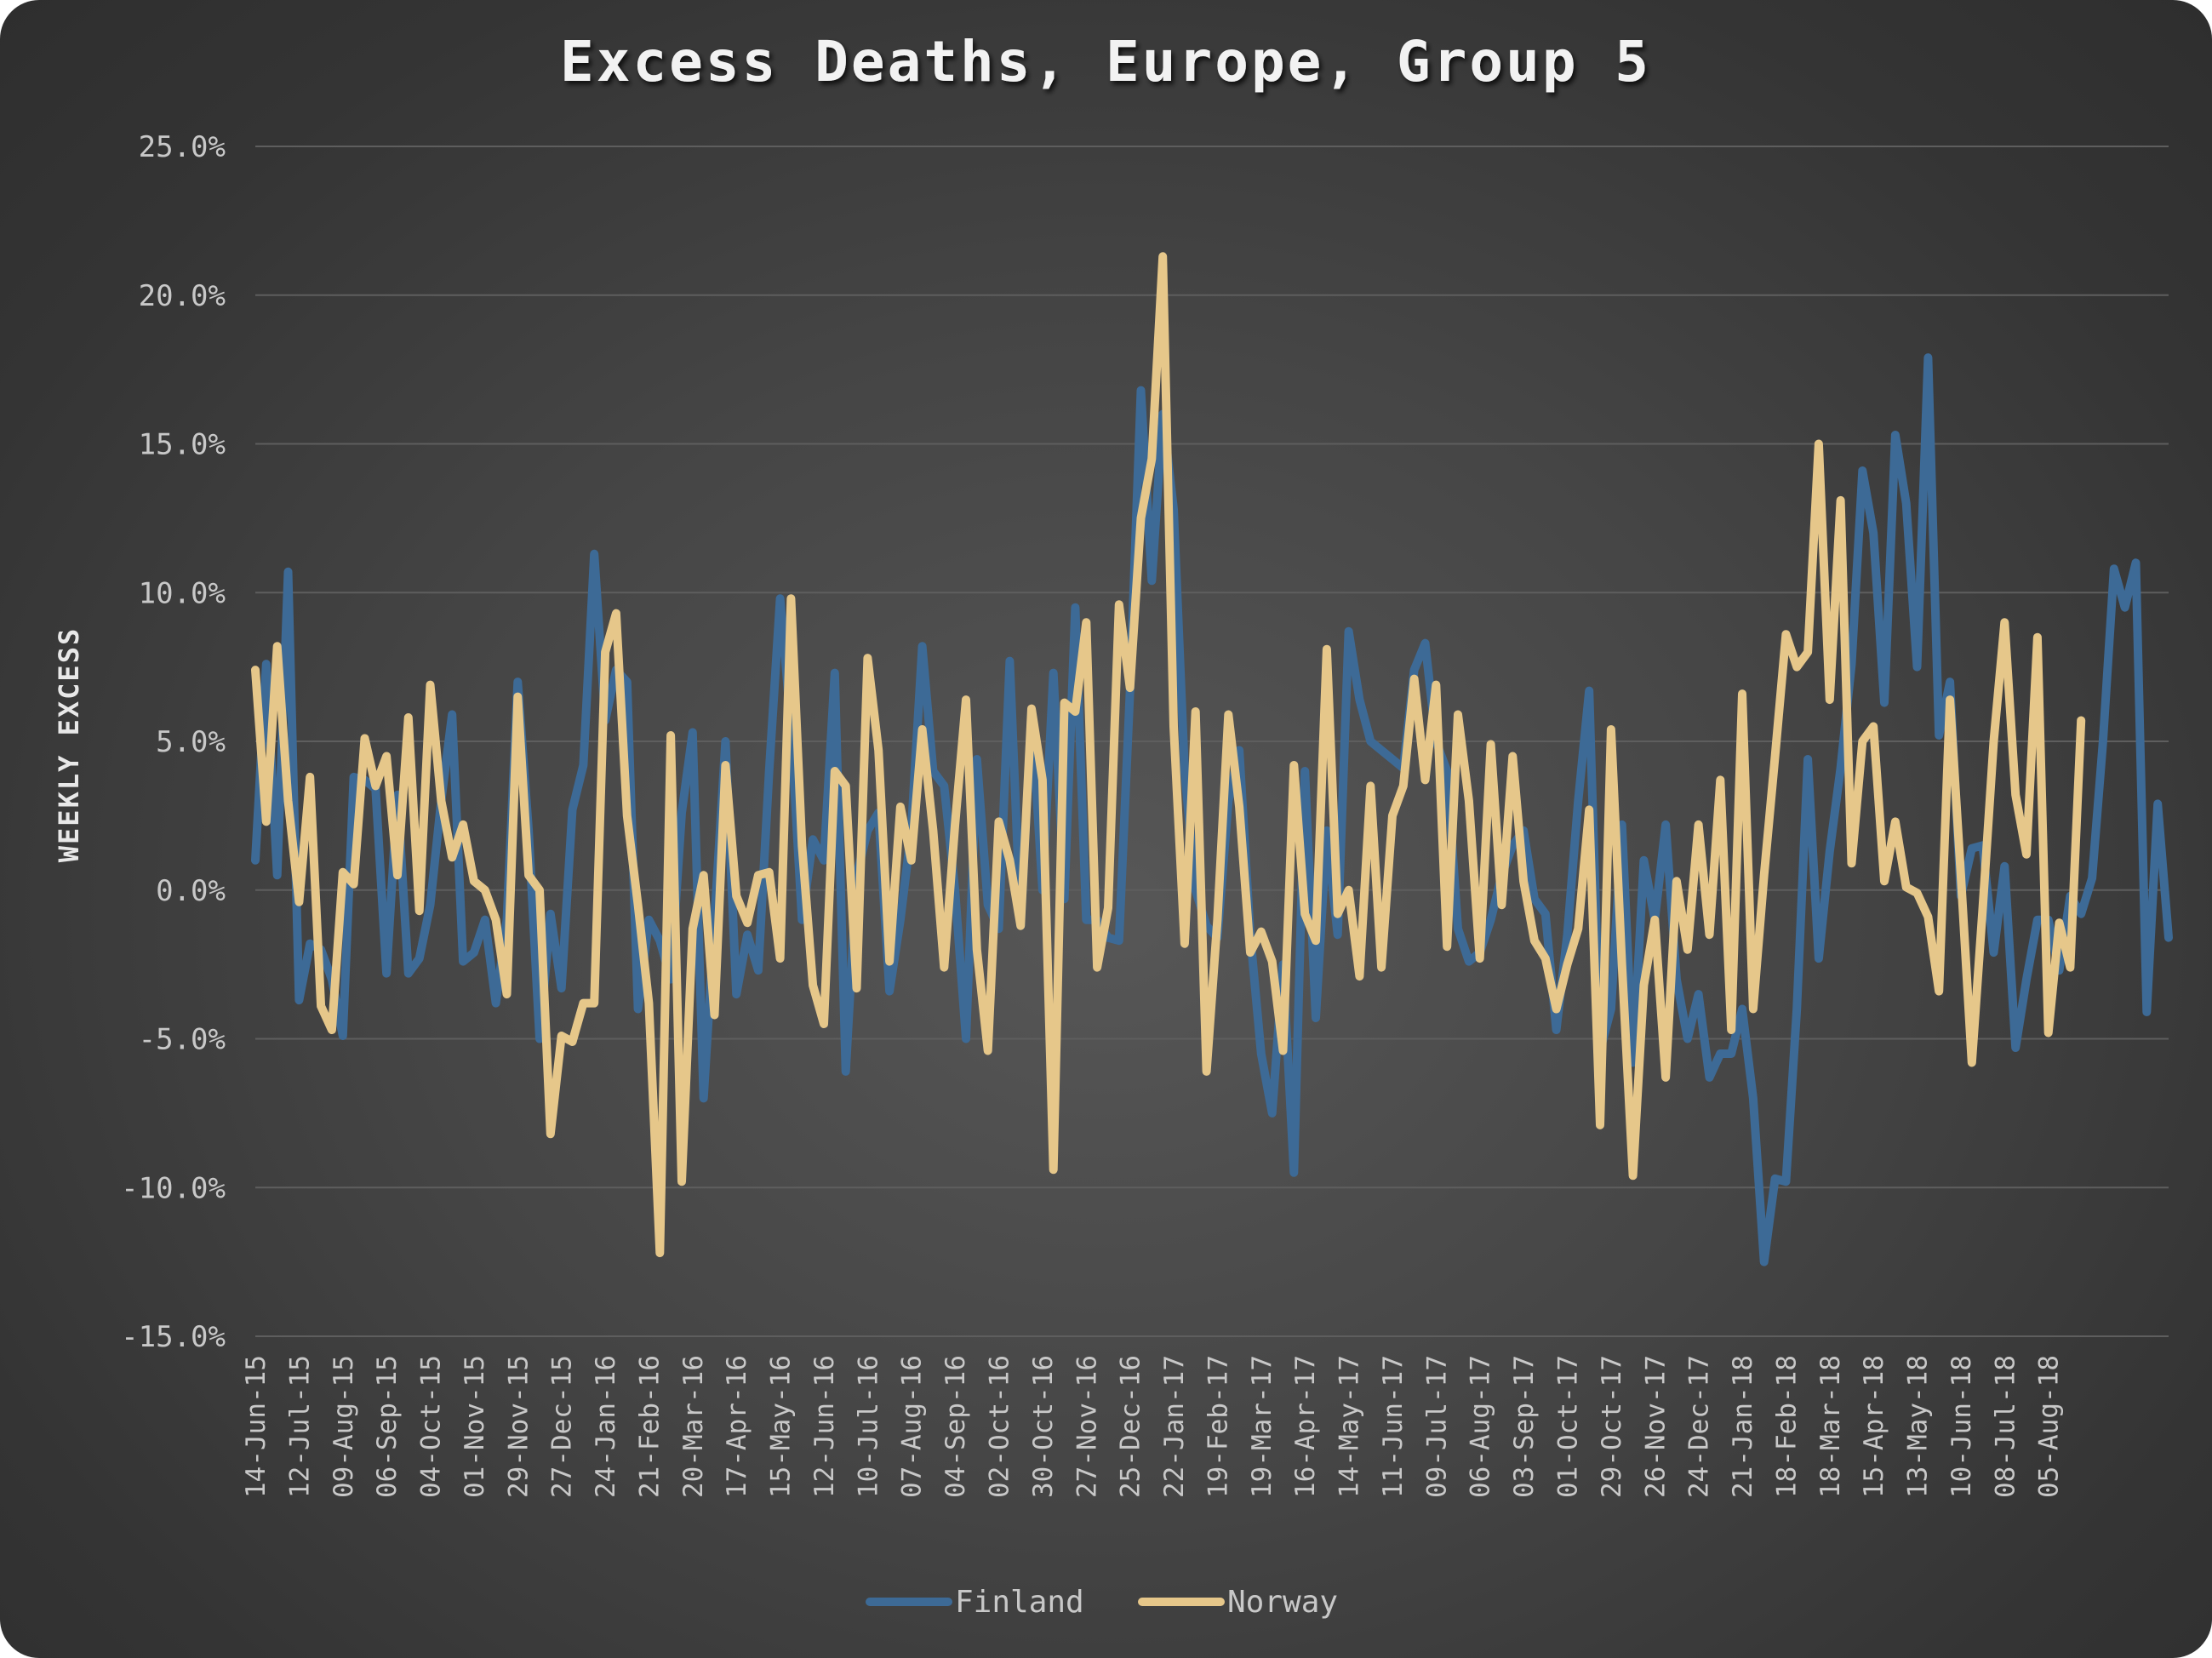 The height and width of the screenshot is (1658, 2212). What do you see at coordinates (1786, 1426) in the screenshot?
I see `x-tick-label: 18-Feb-18` at bounding box center [1786, 1426].